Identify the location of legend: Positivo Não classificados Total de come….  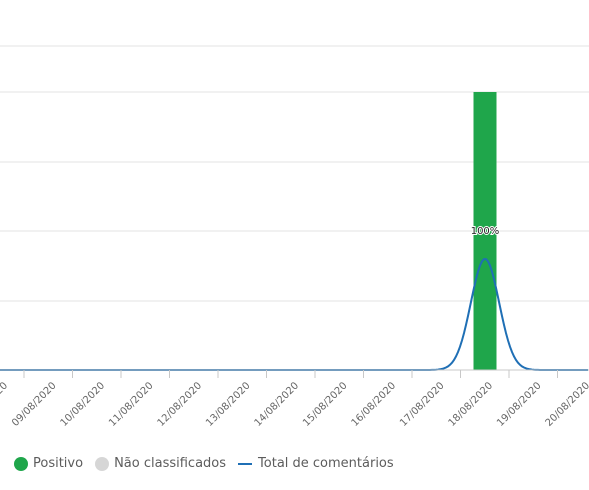
(210, 463).